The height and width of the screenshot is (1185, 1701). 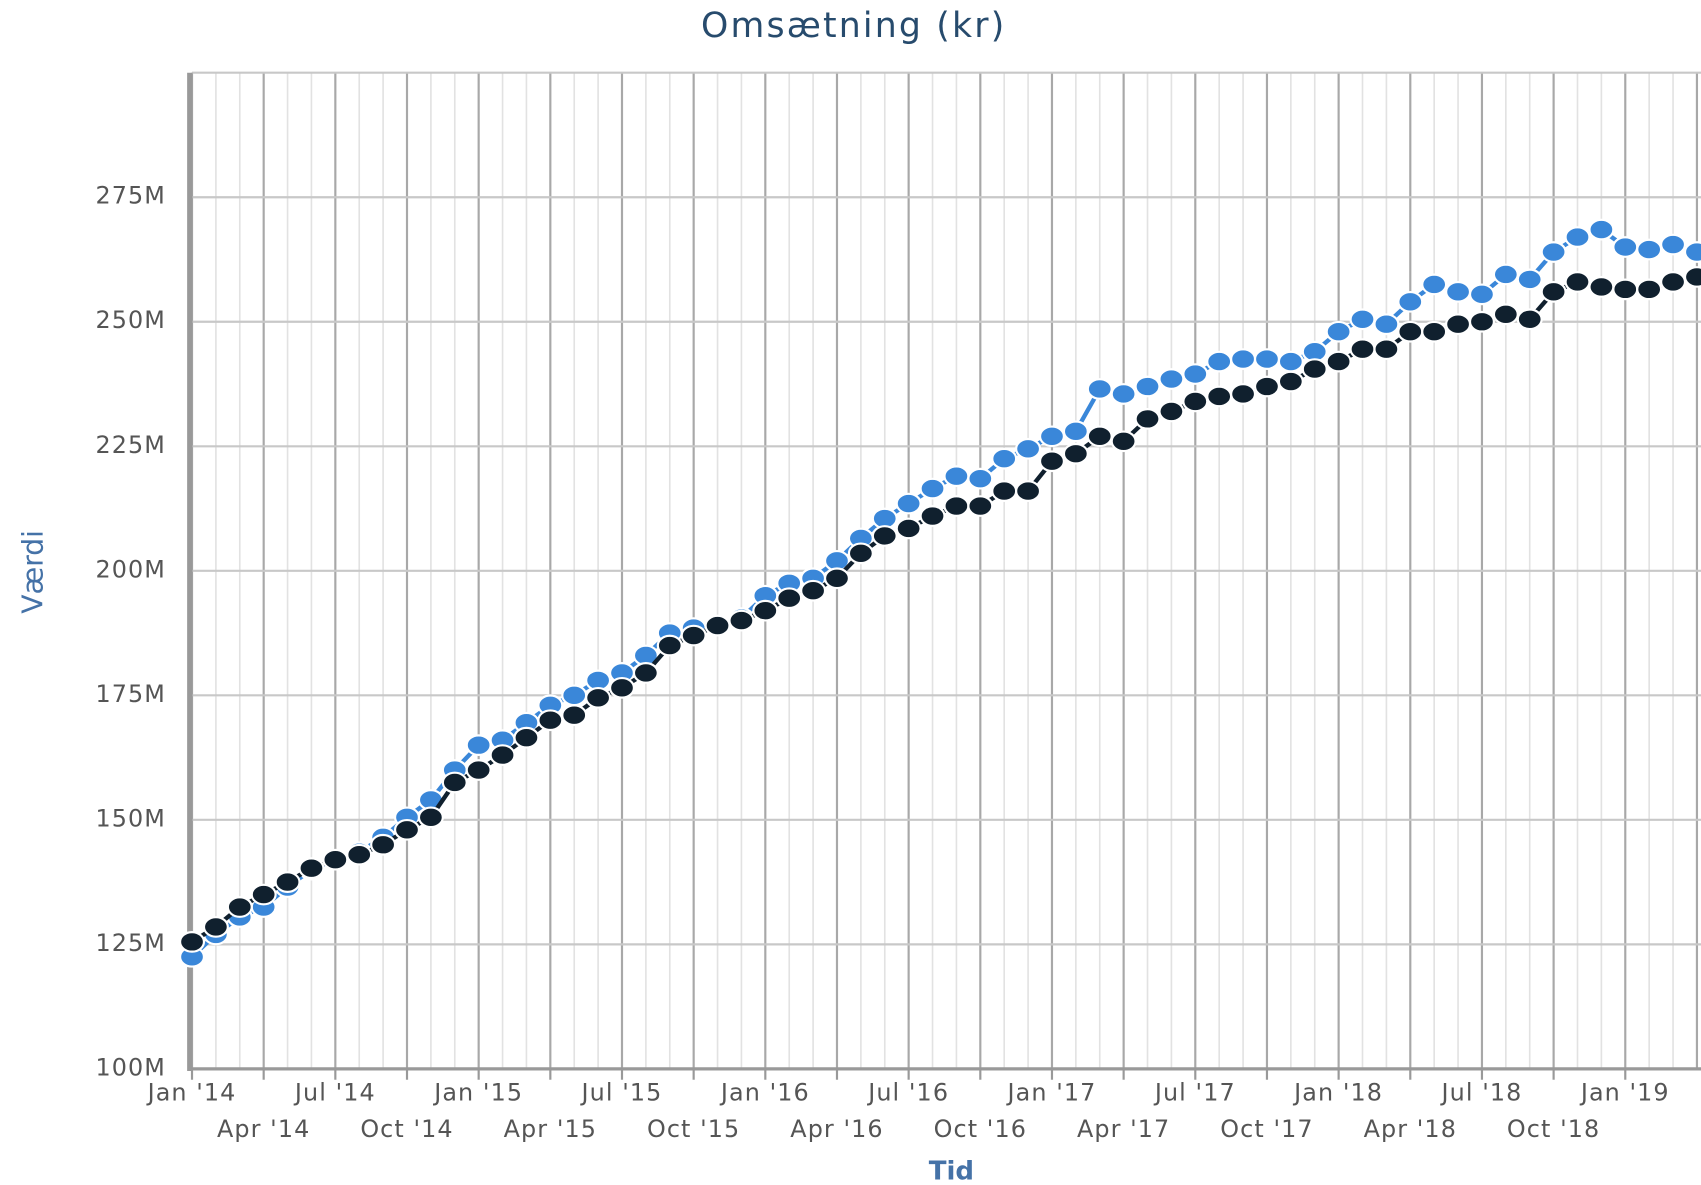 What do you see at coordinates (980, 1129) in the screenshot?
I see `x-tick-label: Oct '16` at bounding box center [980, 1129].